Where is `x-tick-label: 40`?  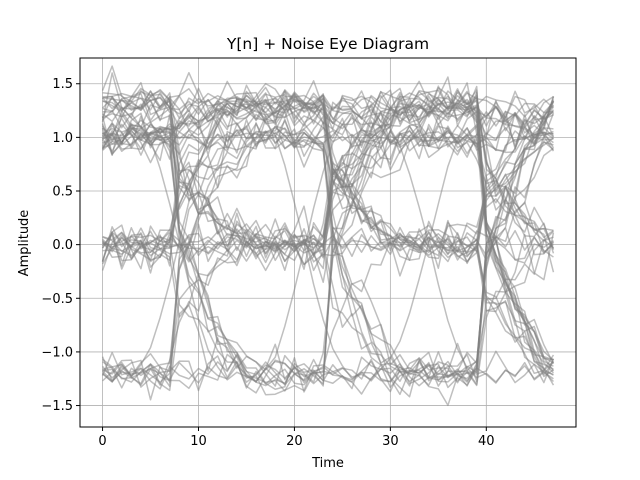 x-tick-label: 40 is located at coordinates (486, 441).